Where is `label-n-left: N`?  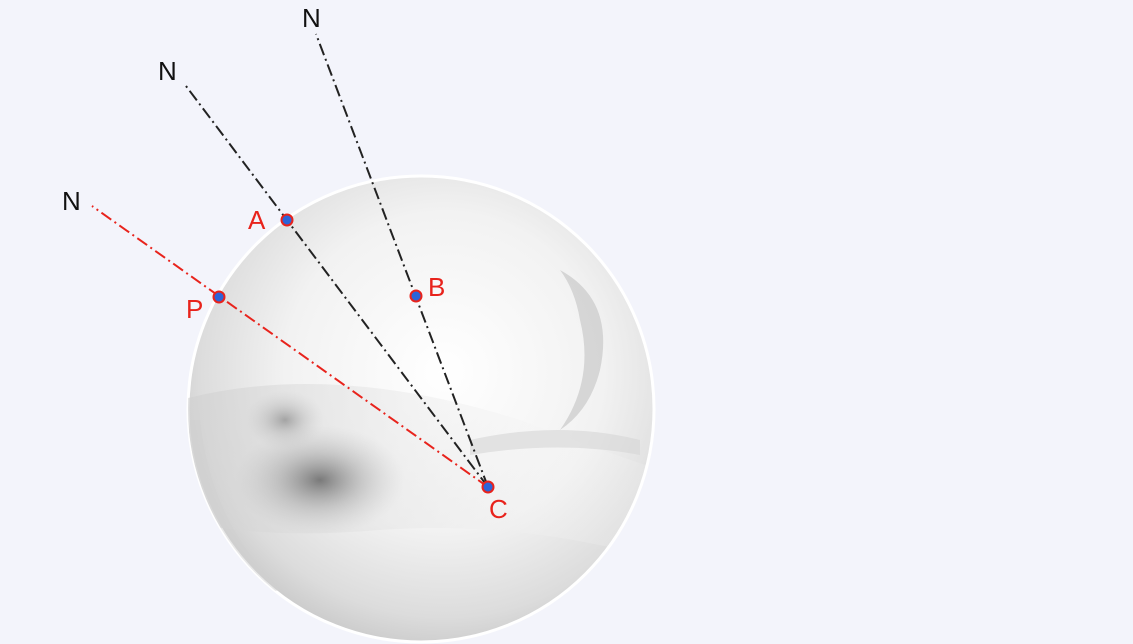
label-n-left: N is located at coordinates (71, 201).